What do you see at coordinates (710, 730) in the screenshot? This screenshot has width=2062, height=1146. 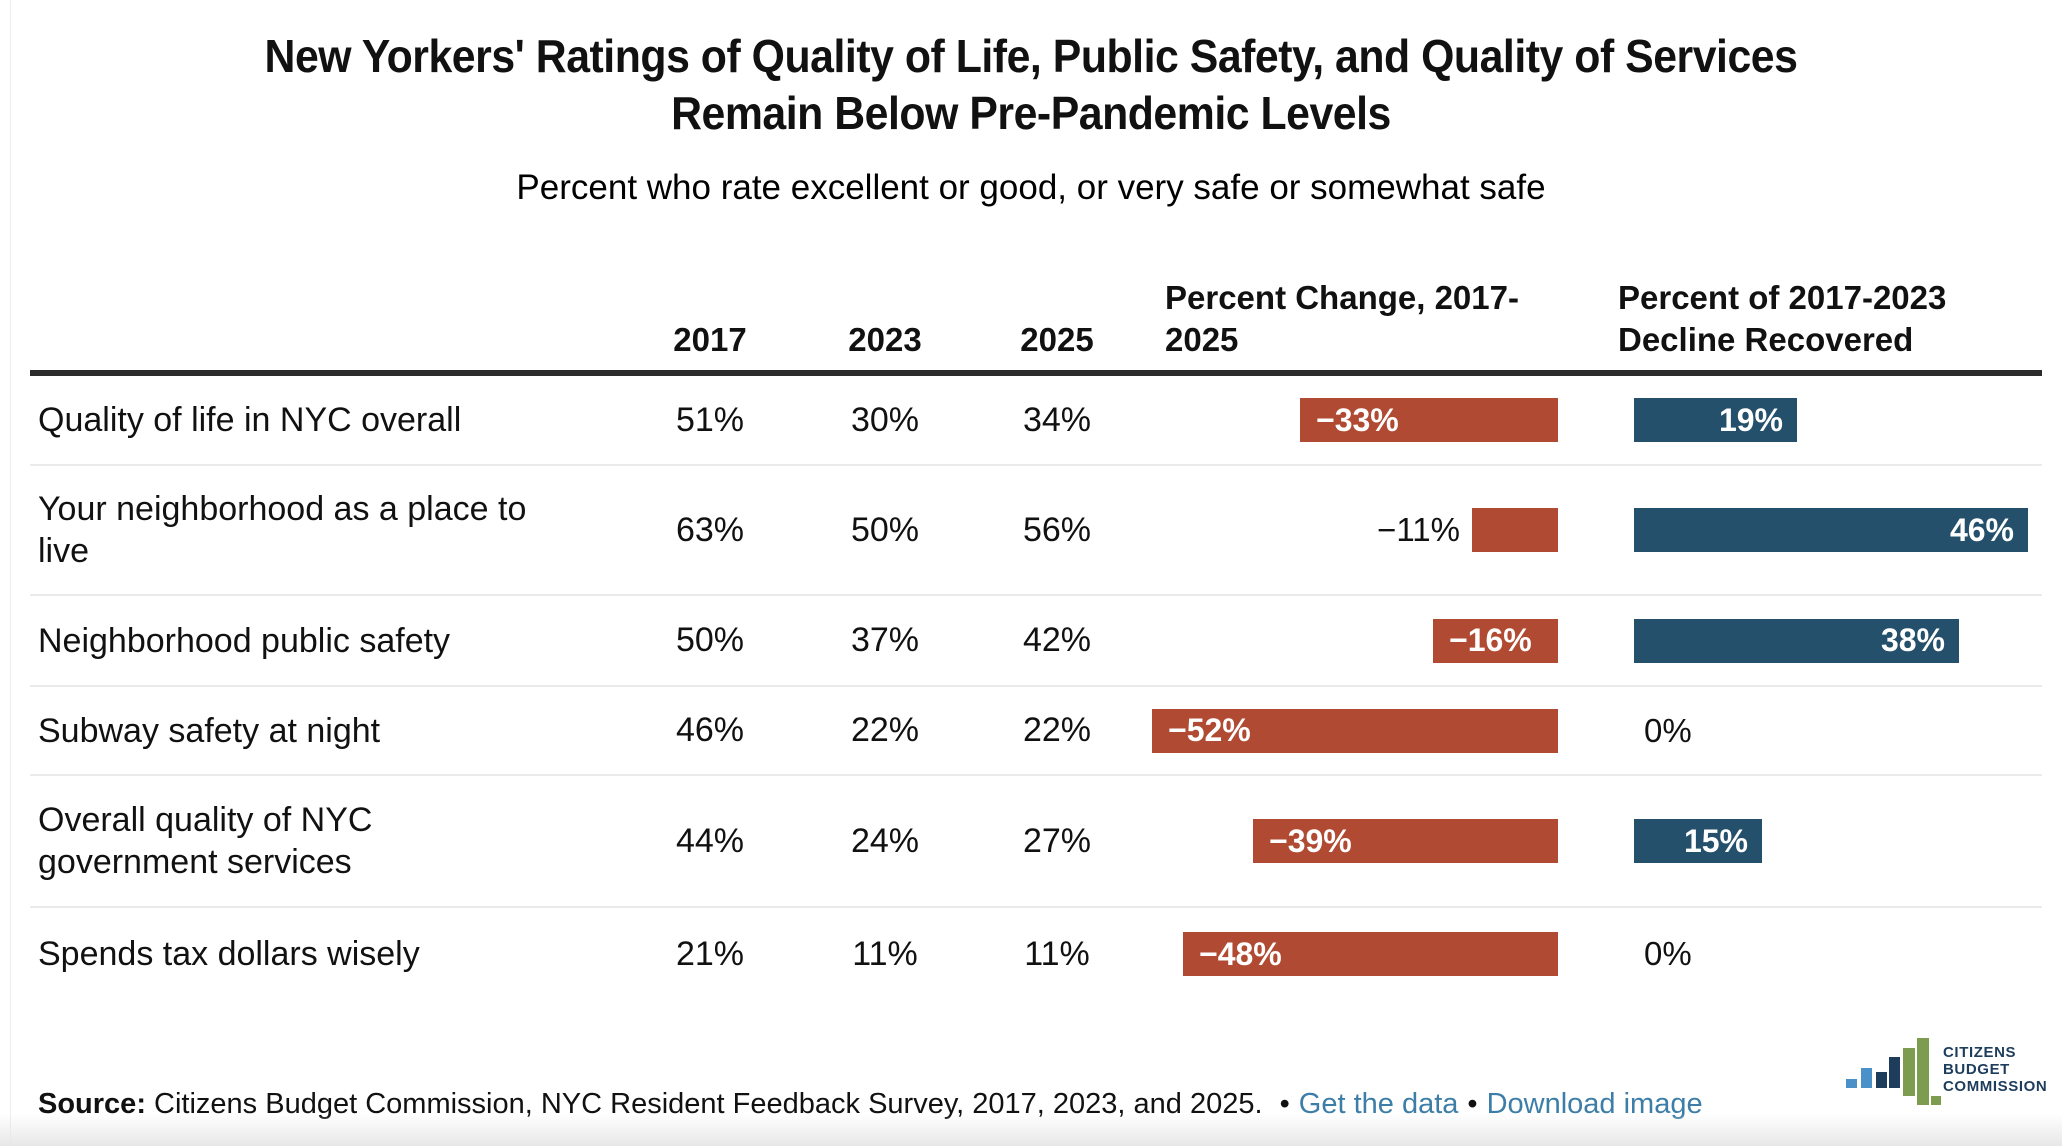 I see `value-2017: 46%` at bounding box center [710, 730].